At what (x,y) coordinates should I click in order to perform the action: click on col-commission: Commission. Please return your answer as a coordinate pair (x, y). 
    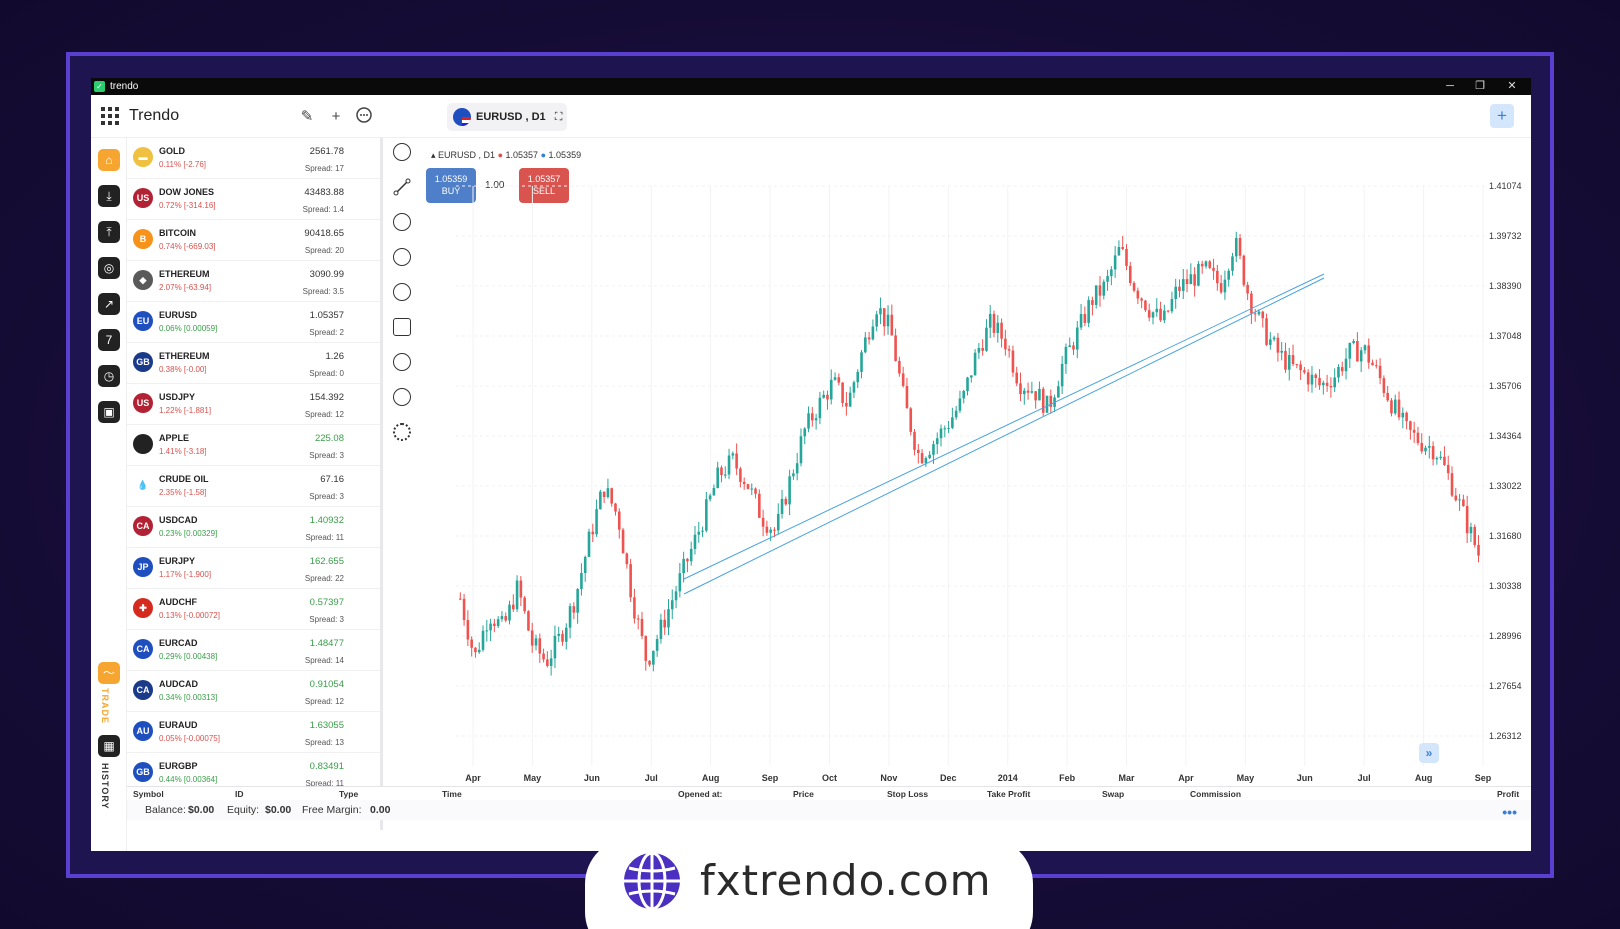
    Looking at the image, I should click on (1216, 794).